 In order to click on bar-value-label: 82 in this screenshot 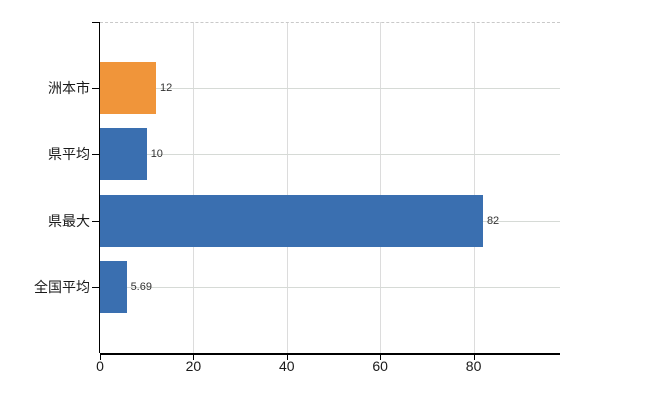, I will do `click(493, 220)`.